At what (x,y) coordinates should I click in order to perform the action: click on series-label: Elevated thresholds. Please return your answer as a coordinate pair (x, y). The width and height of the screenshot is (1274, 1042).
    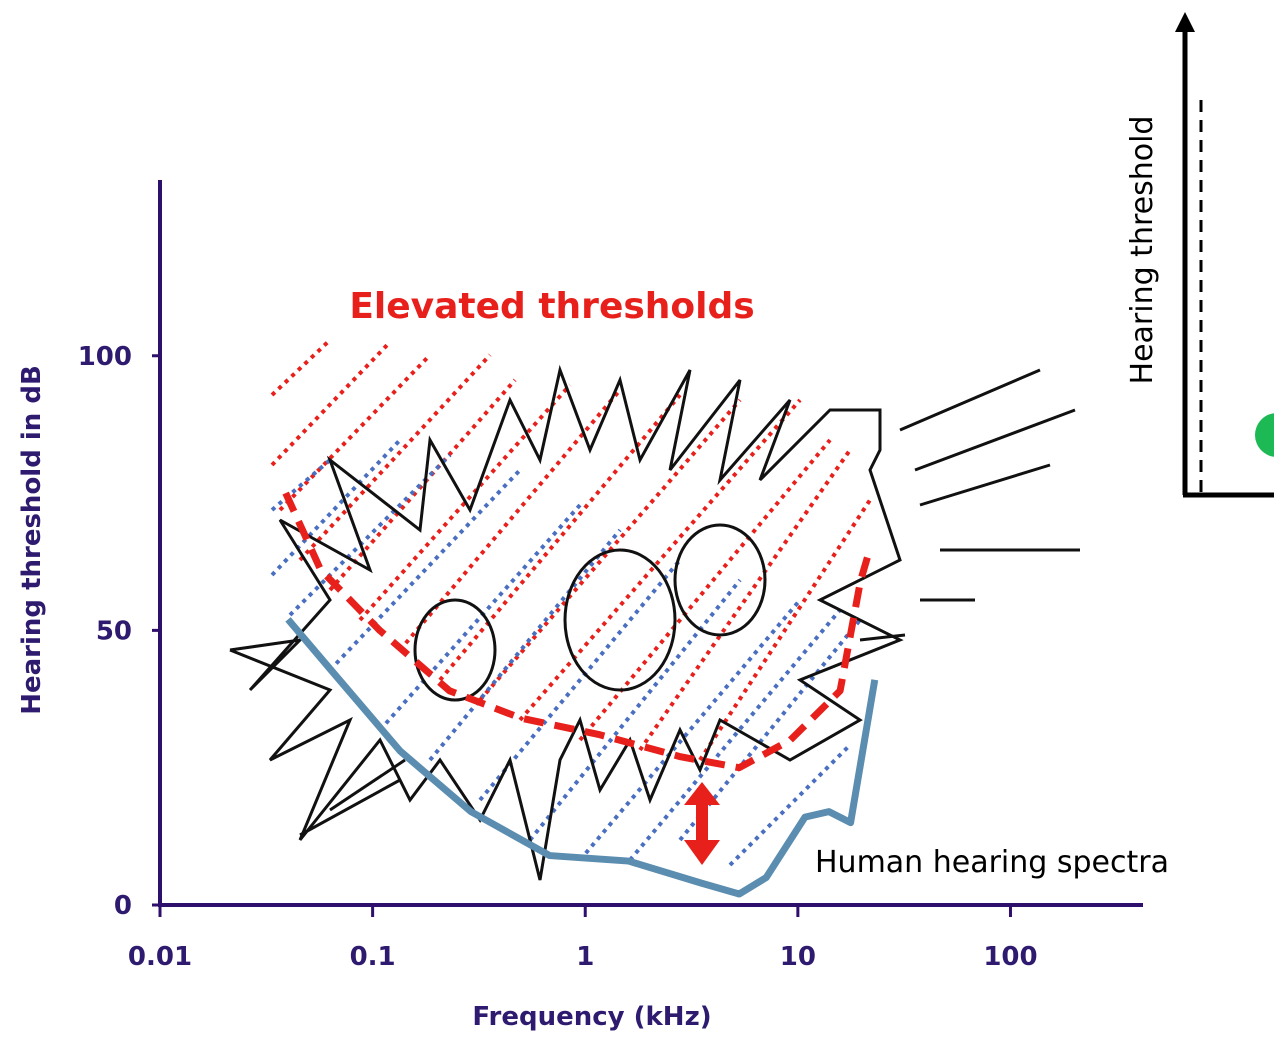
    Looking at the image, I should click on (551, 306).